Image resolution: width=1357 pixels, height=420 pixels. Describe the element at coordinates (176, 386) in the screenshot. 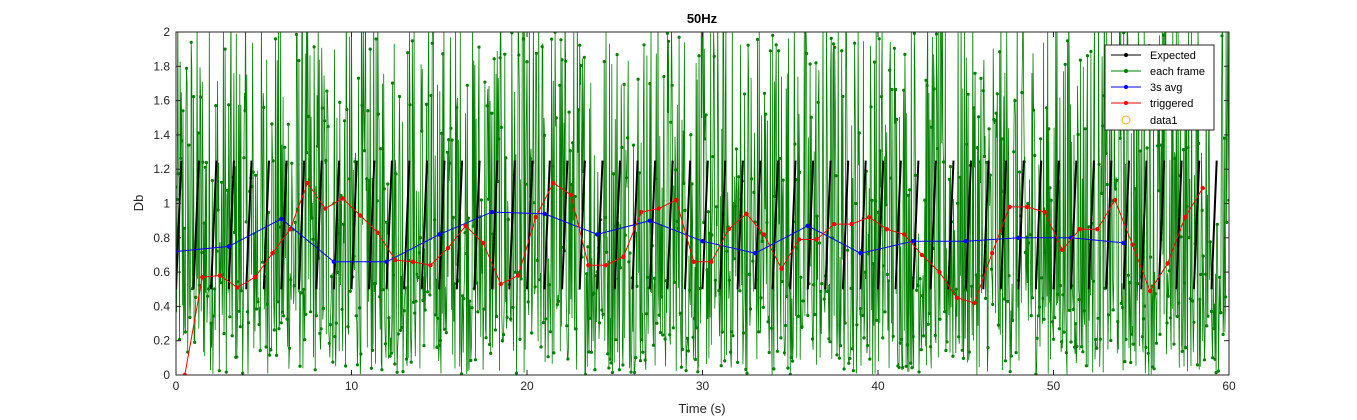

I see `x-tick-label: 0` at that location.